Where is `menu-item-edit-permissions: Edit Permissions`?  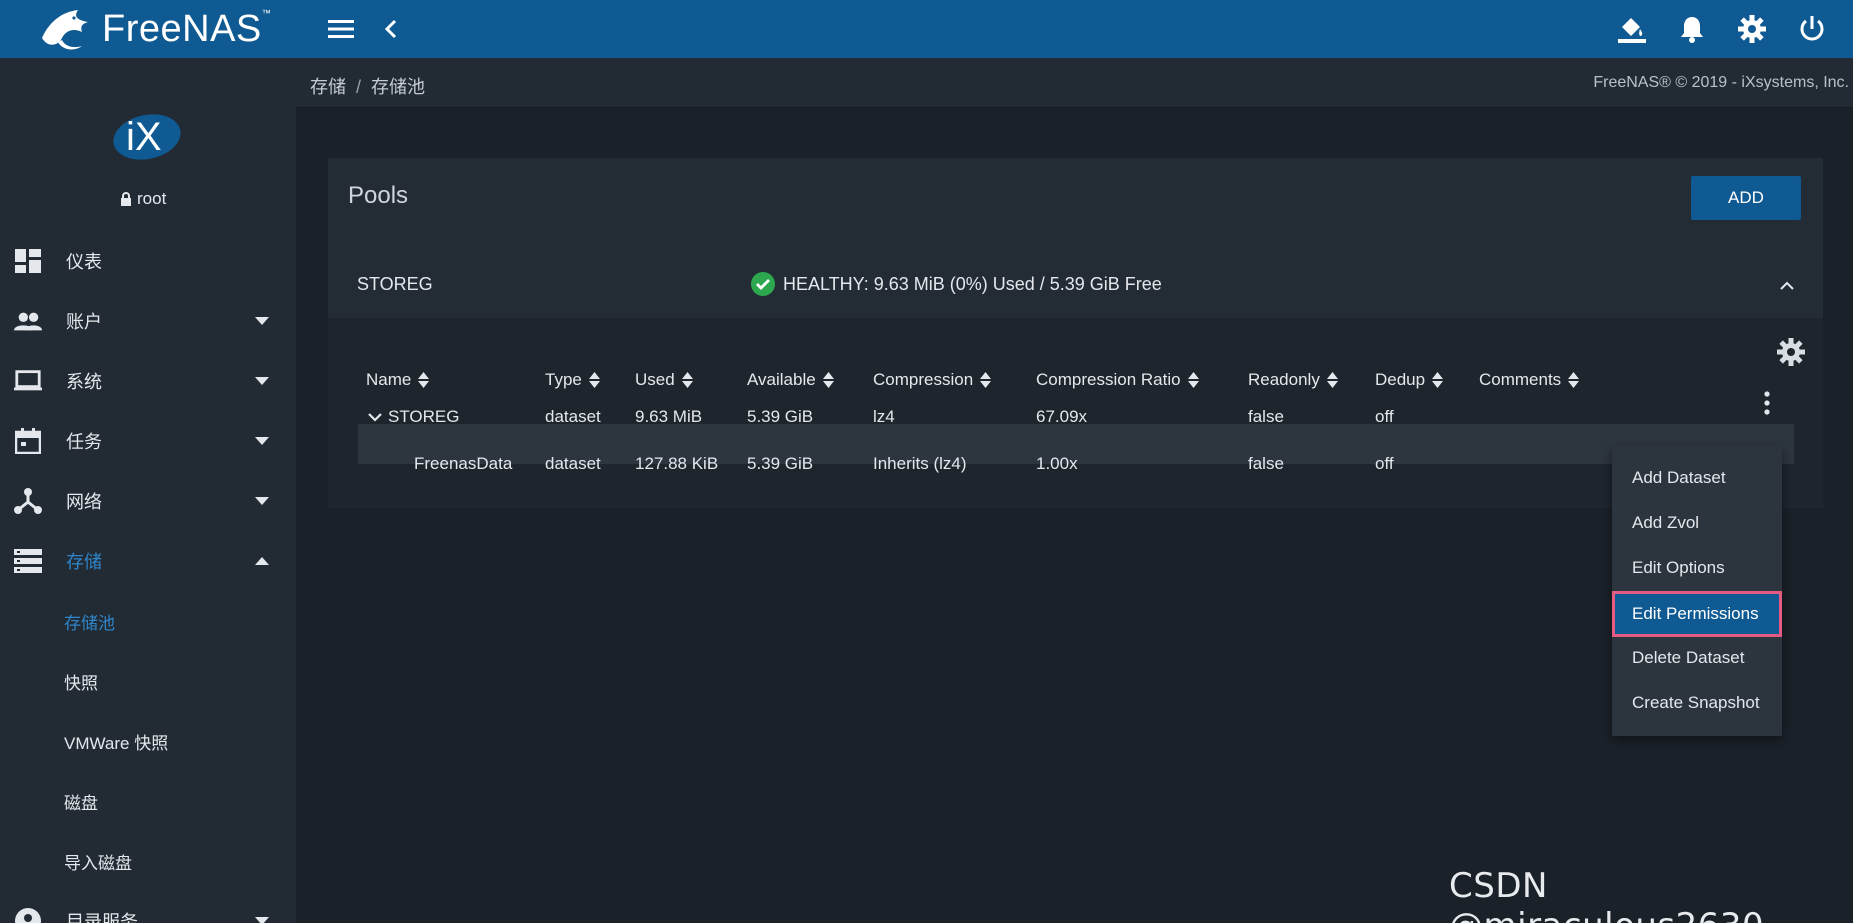 menu-item-edit-permissions: Edit Permissions is located at coordinates (1697, 614).